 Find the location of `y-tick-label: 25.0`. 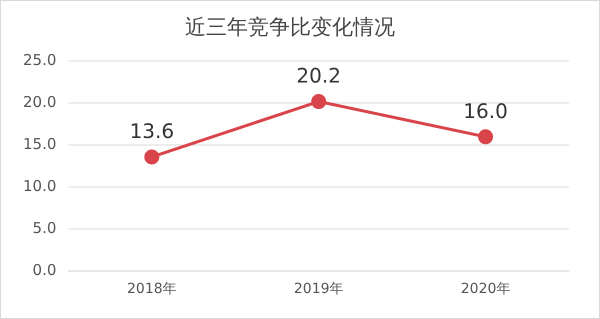

y-tick-label: 25.0 is located at coordinates (39, 60).